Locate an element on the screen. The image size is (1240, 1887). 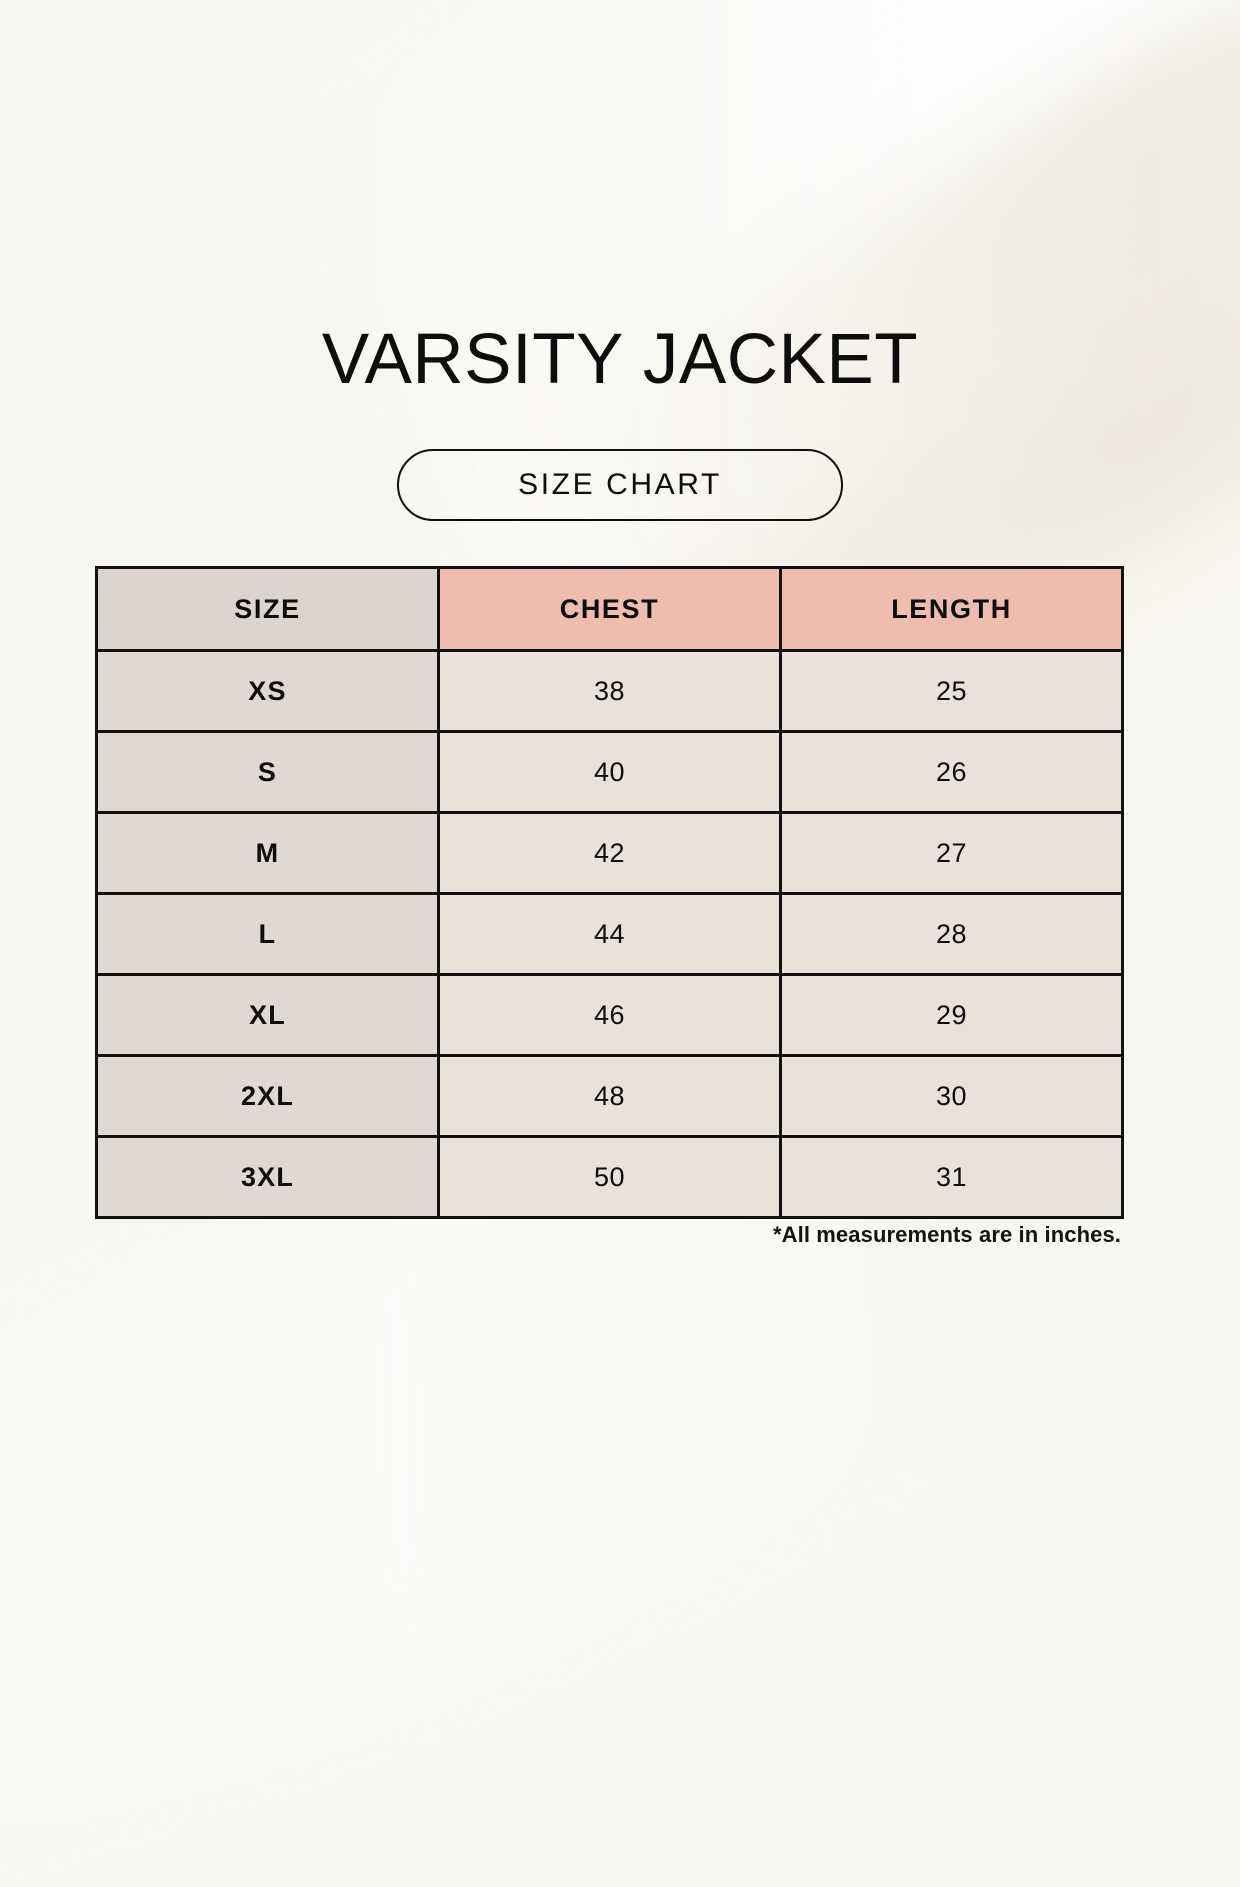
cell-length: 30 is located at coordinates (951, 1096).